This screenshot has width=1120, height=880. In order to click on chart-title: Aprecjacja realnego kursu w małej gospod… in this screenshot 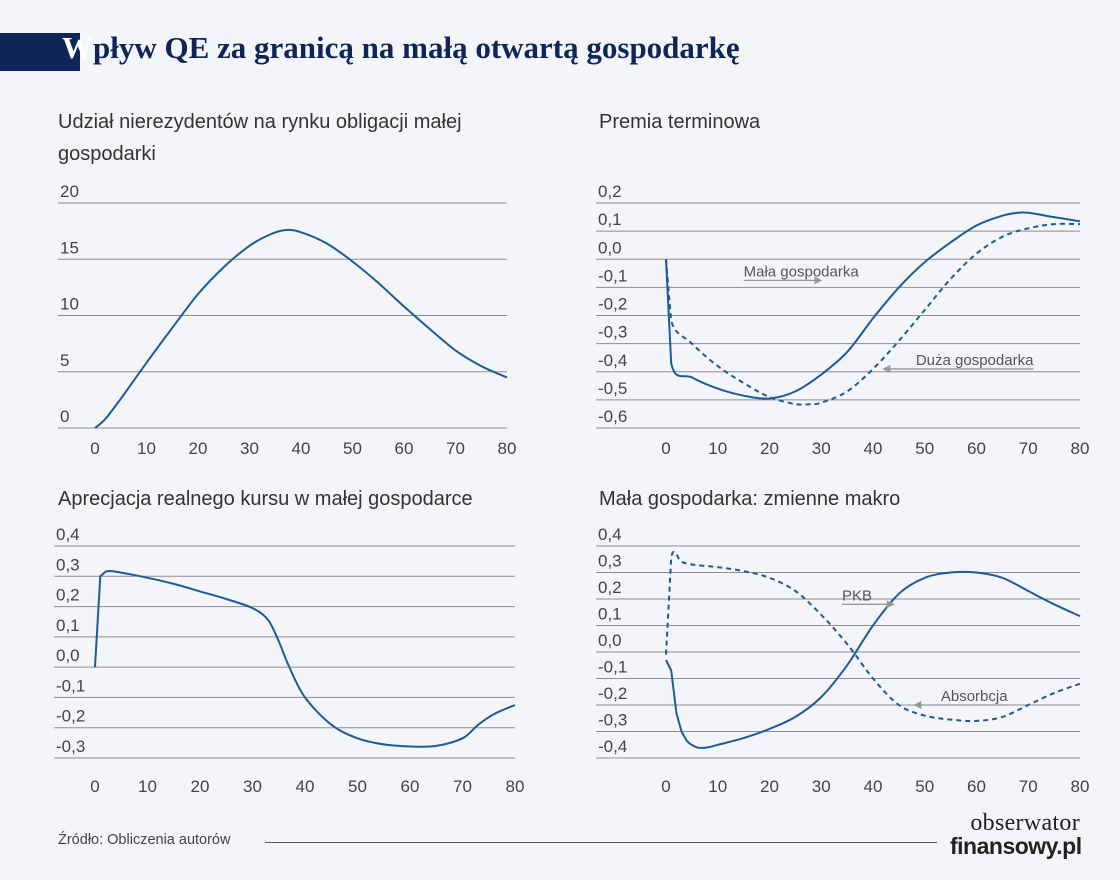, I will do `click(265, 499)`.